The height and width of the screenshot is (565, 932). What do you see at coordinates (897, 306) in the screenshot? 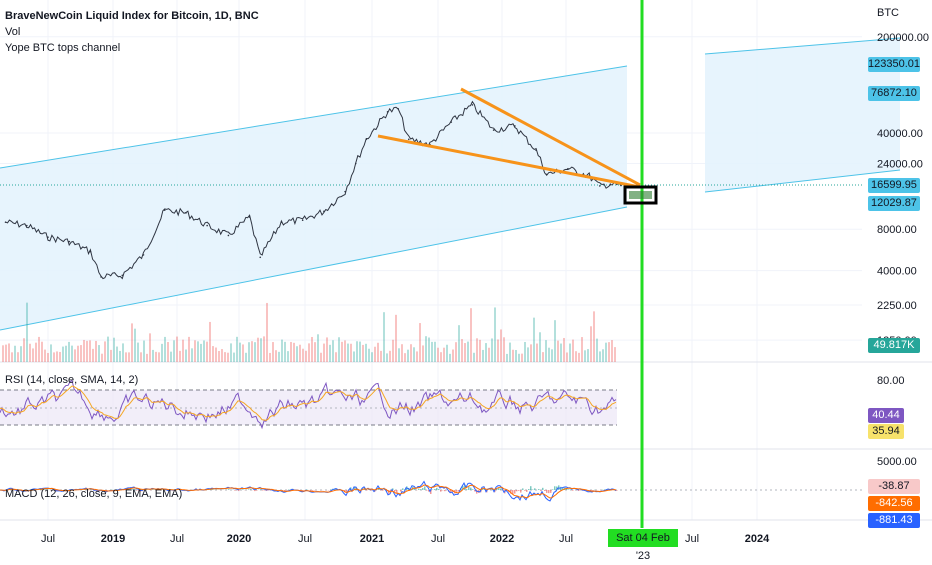
I see `price-tick-label: 2250.00` at bounding box center [897, 306].